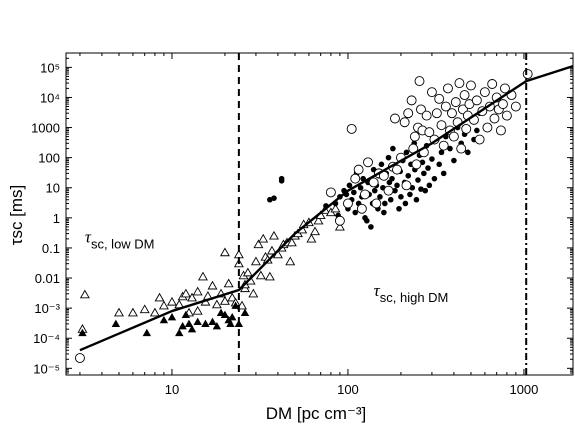  I want to click on x-tick-label: 100, so click(348, 389).